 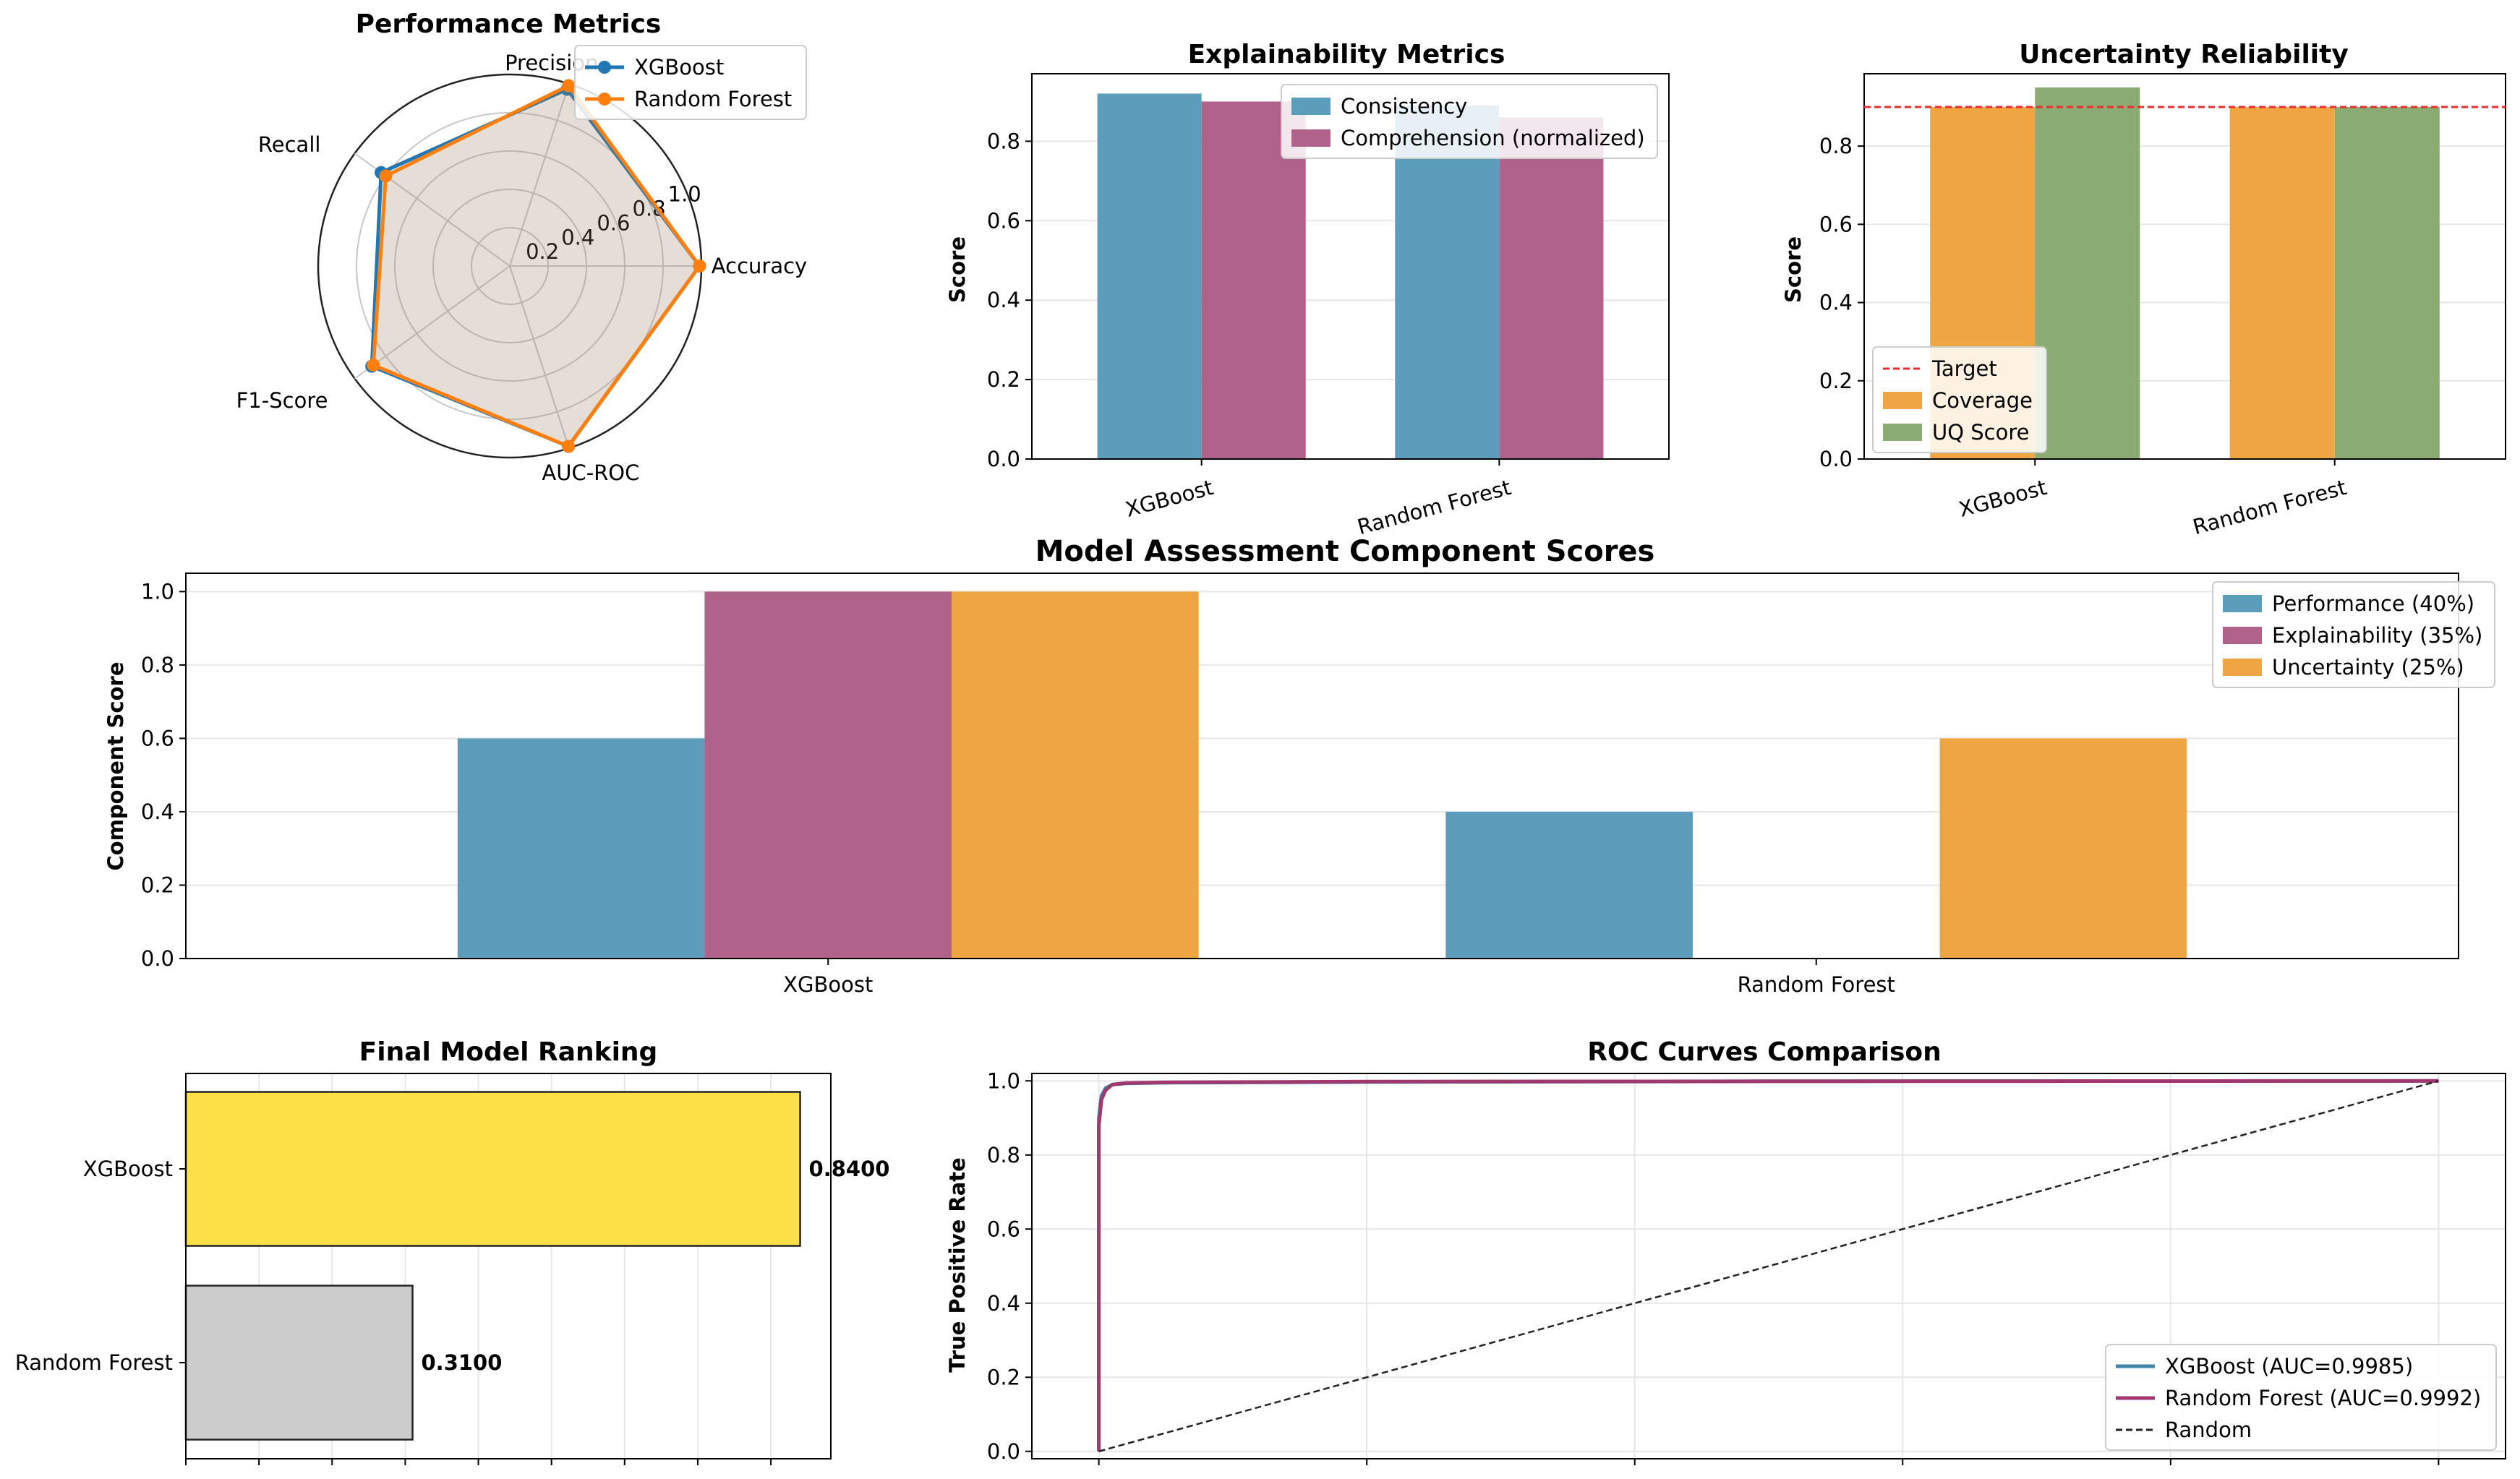 I want to click on radar-title: Performance Metrics, so click(x=509, y=24).